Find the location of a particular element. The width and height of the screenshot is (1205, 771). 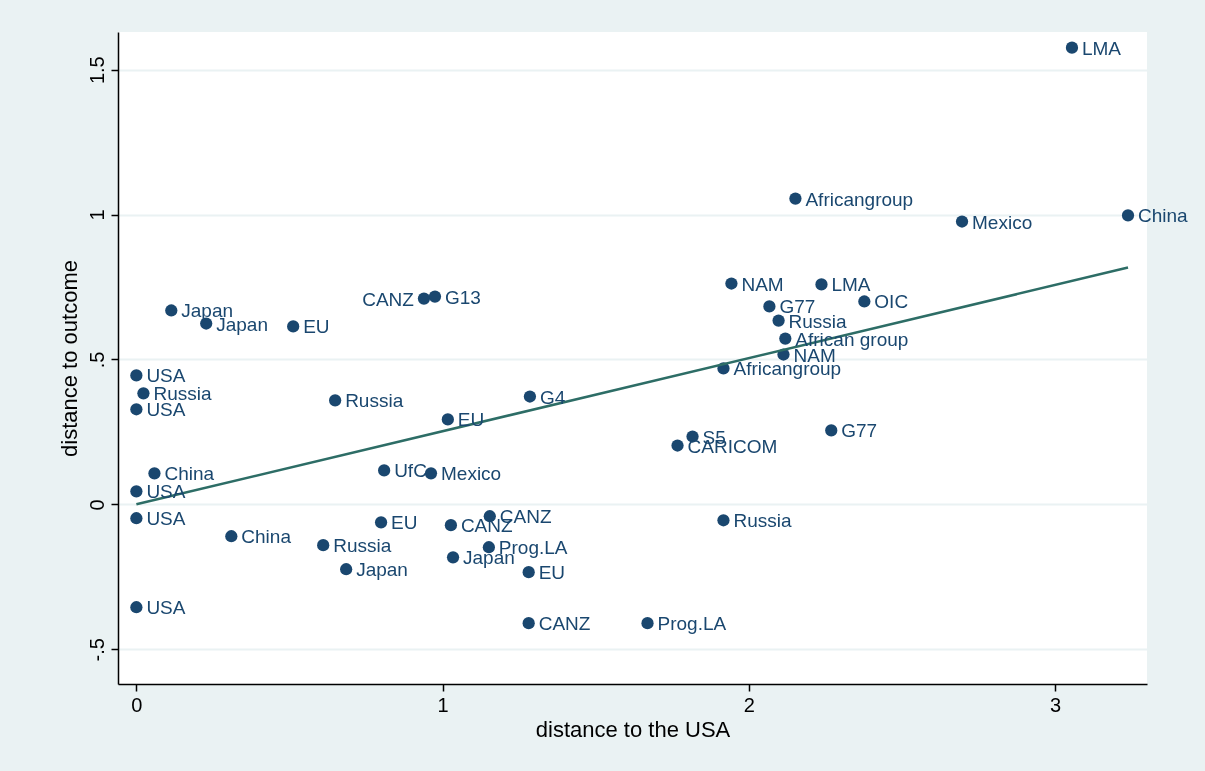

y-axis-title: distance to outcome is located at coordinates (69, 358).